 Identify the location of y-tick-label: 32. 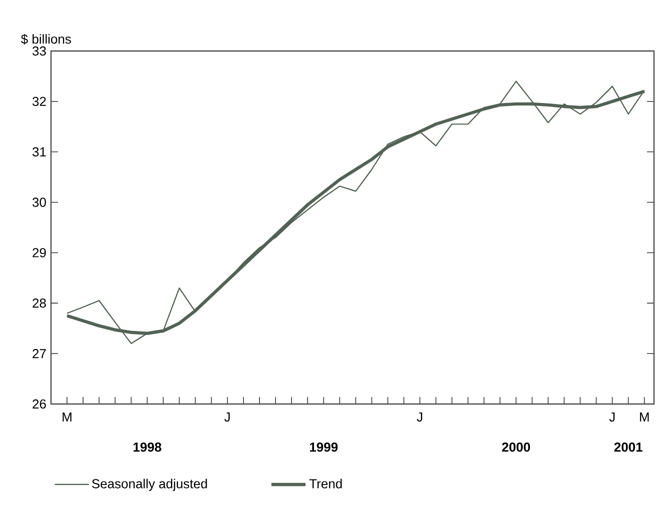
(39, 101).